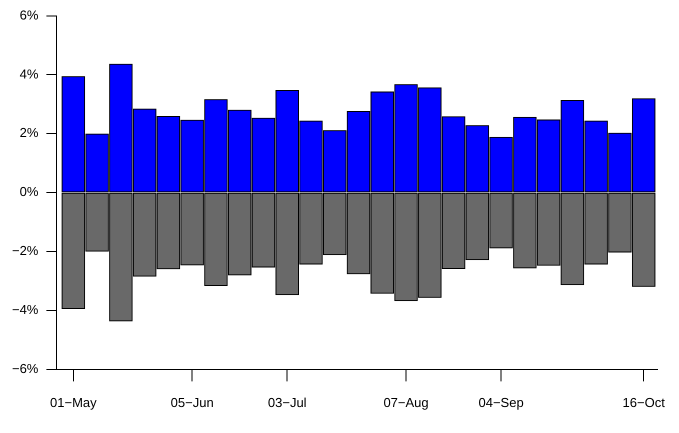 The width and height of the screenshot is (679, 433). Describe the element at coordinates (25, 368) in the screenshot. I see `y-tick-label: −6%` at that location.